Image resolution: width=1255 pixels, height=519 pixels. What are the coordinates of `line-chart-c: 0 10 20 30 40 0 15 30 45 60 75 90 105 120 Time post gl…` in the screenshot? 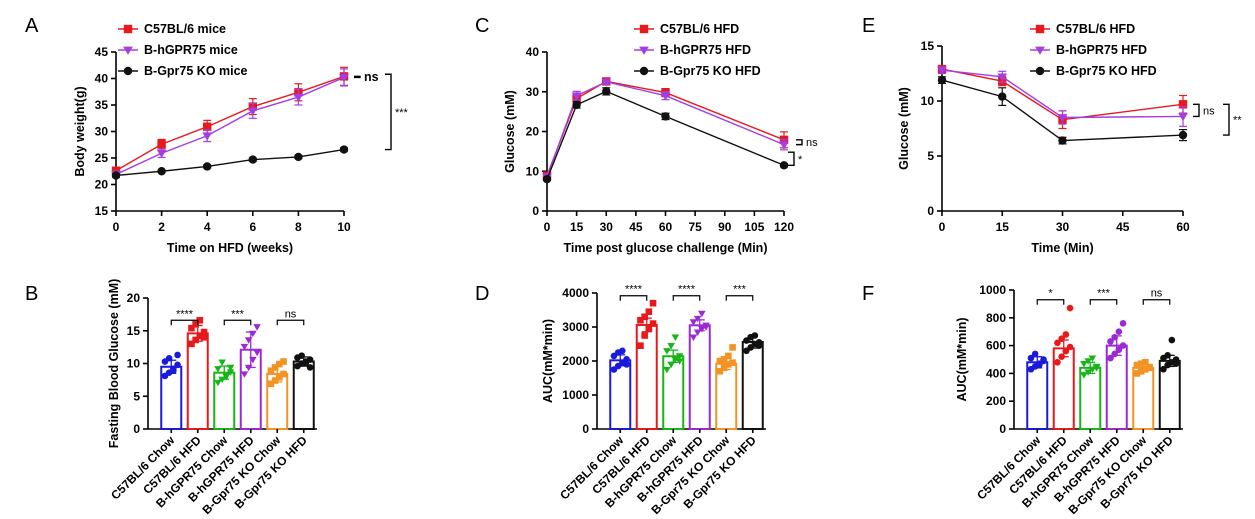 It's located at (660, 138).